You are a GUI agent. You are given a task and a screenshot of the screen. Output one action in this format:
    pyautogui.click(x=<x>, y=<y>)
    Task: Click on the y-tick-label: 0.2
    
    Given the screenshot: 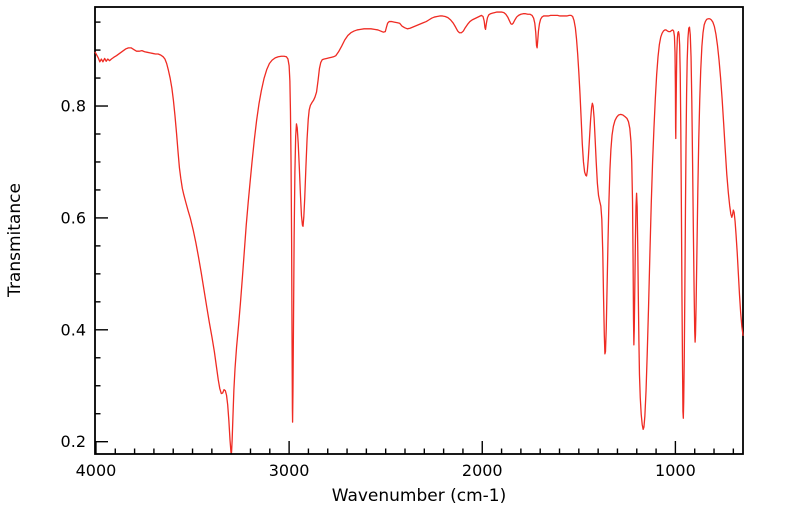 What is the action you would take?
    pyautogui.click(x=73, y=441)
    